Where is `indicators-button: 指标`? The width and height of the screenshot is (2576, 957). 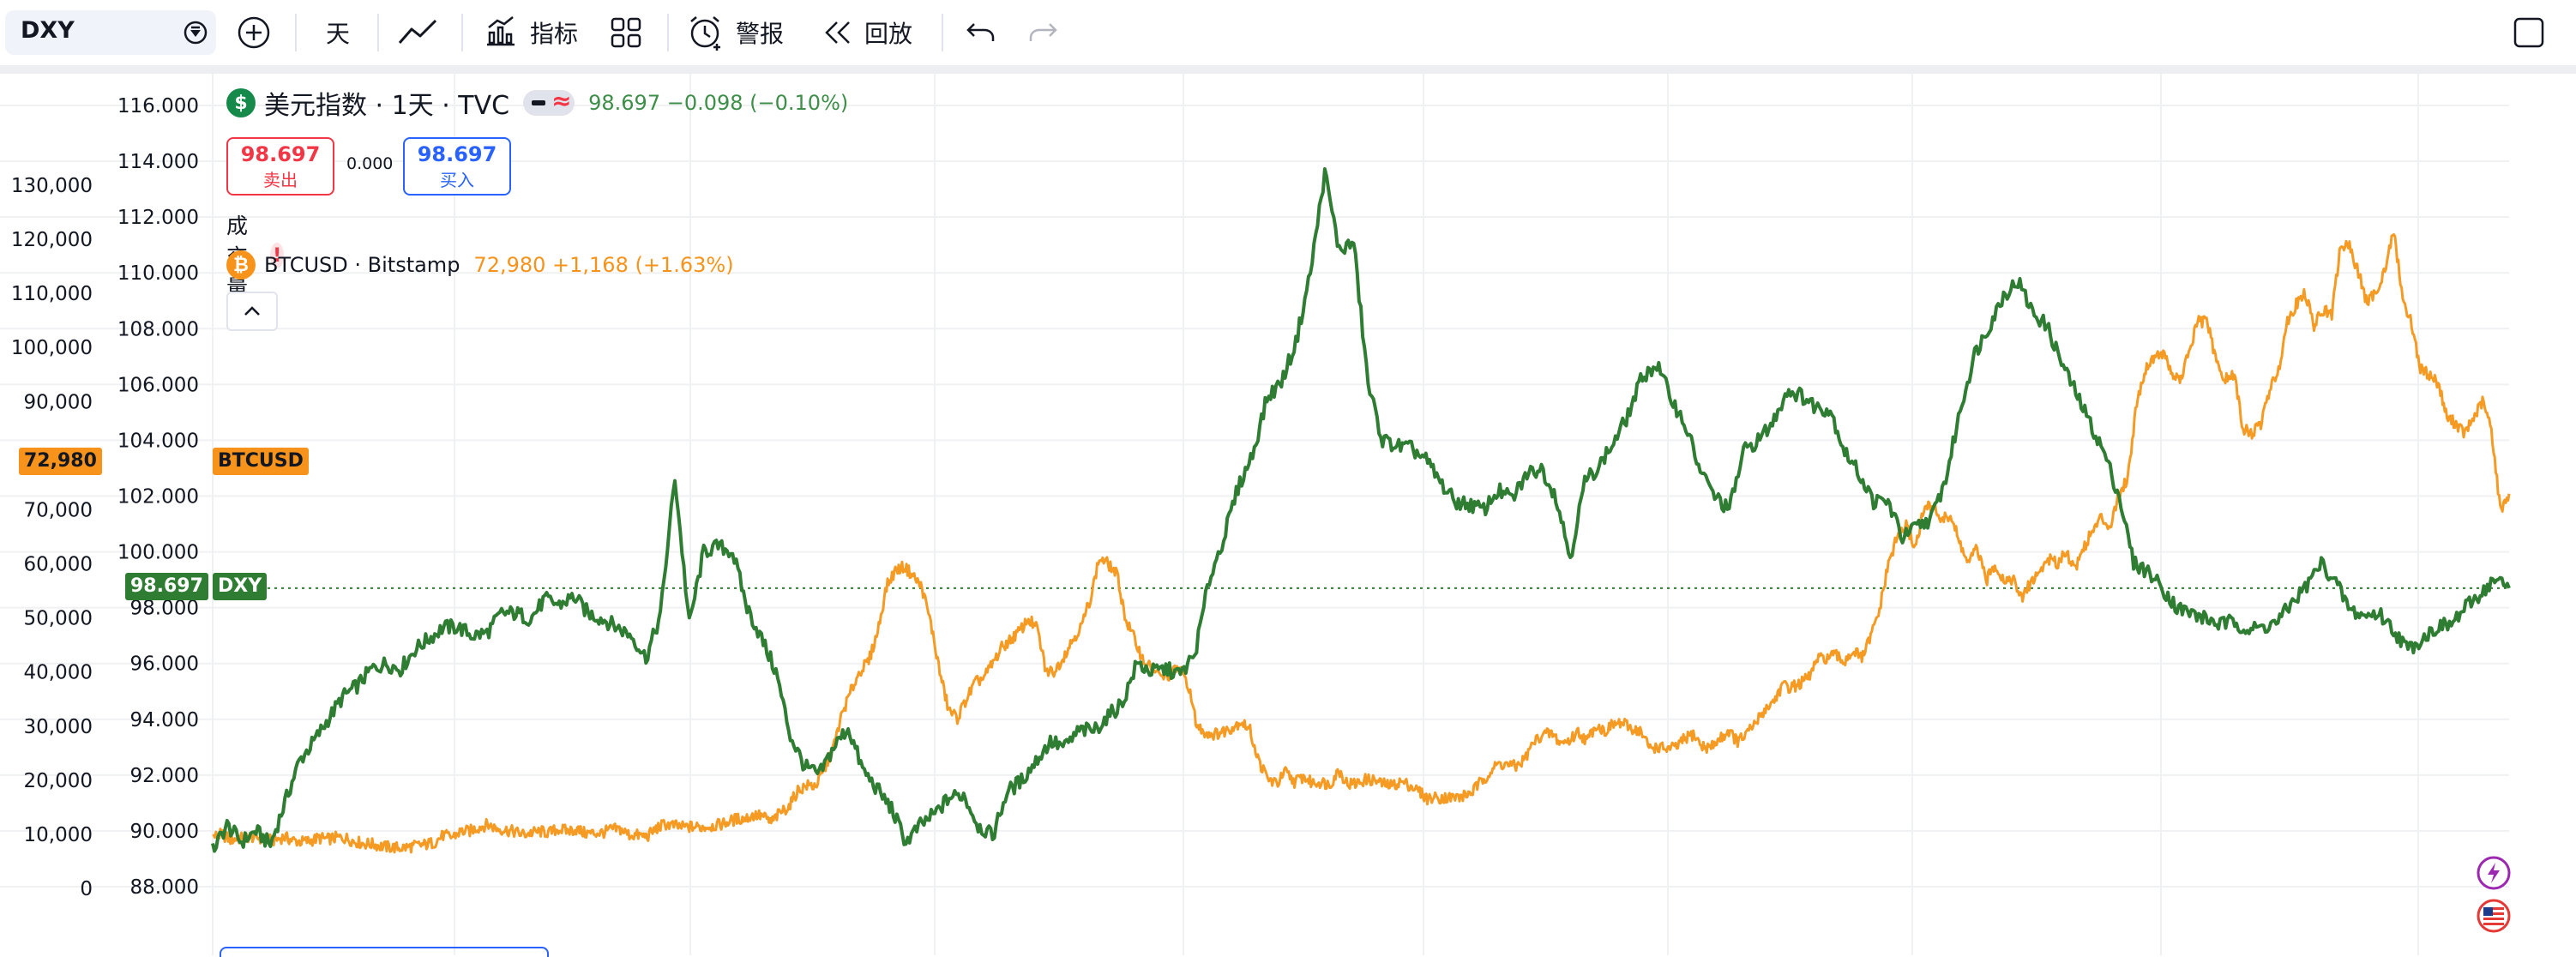 indicators-button: 指标 is located at coordinates (530, 32).